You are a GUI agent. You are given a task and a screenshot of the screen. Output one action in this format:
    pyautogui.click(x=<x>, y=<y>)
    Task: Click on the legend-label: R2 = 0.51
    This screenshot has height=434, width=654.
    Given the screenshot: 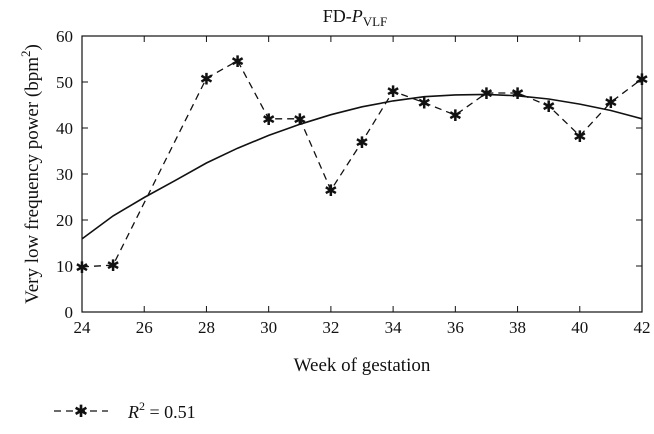 What is the action you would take?
    pyautogui.click(x=161, y=410)
    